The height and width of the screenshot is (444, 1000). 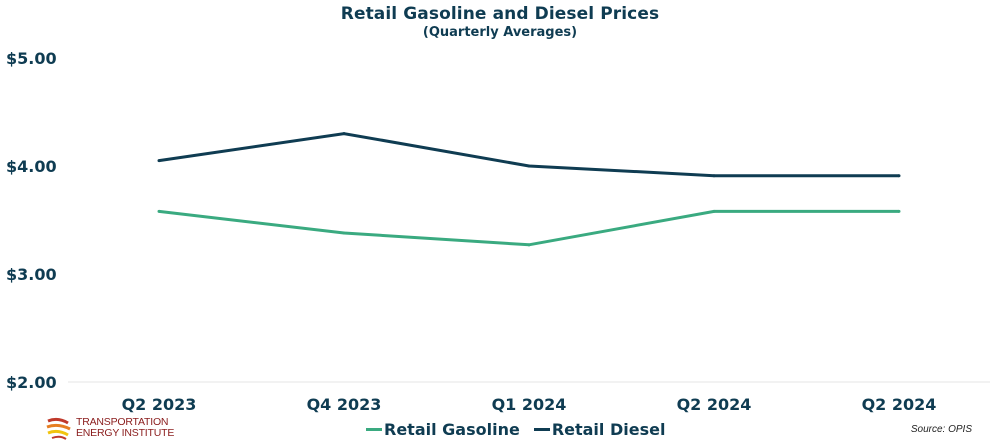 I want to click on x-axis: Q2 2023 Q4 2023 Q1 2024 Q2 2024 Q2 2024, so click(x=529, y=404).